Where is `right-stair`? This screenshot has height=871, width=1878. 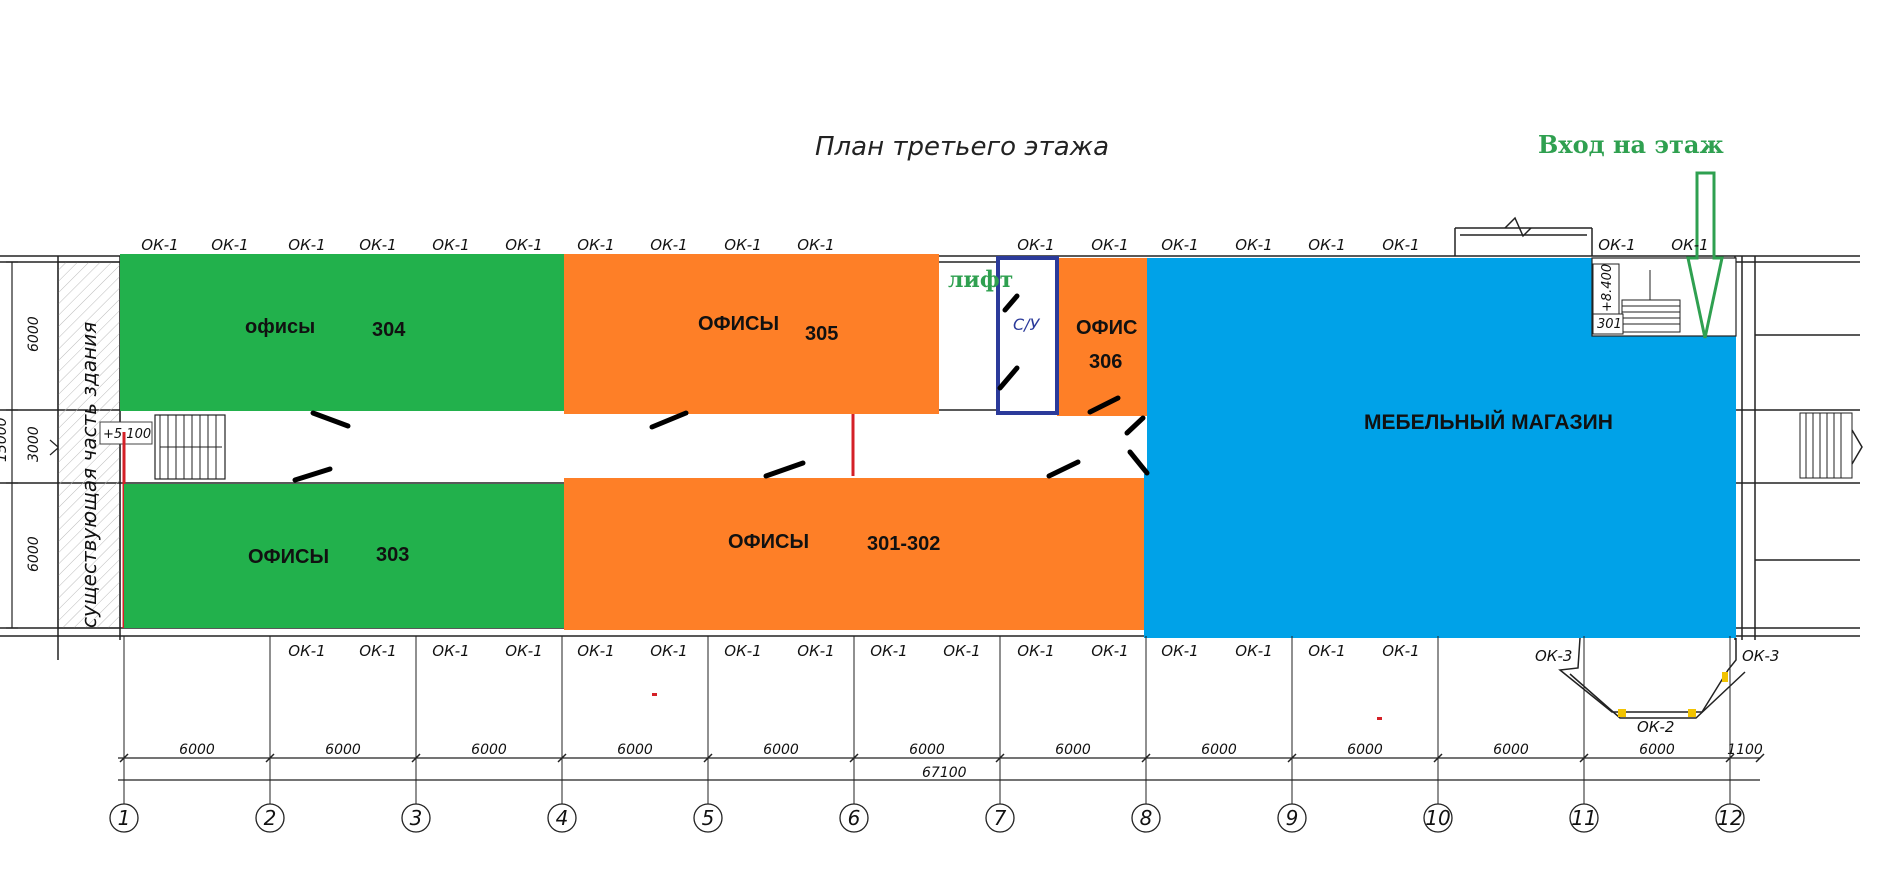 right-stair is located at coordinates (1664, 297).